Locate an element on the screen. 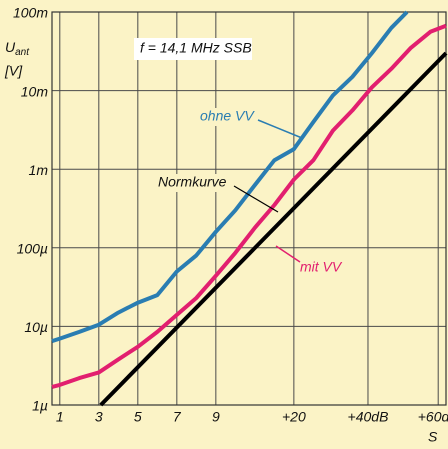  annotation: f = 14,1 MHz SSB is located at coordinates (196, 48).